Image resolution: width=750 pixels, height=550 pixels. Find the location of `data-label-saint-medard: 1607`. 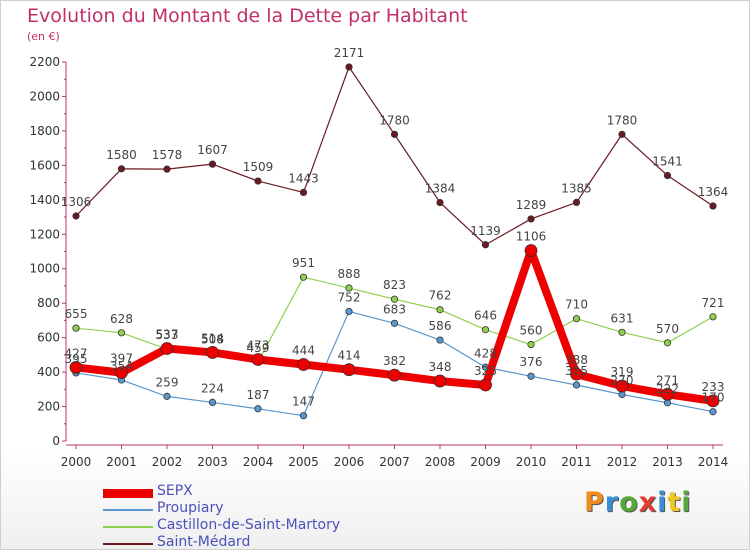

data-label-saint-medard: 1607 is located at coordinates (212, 150).